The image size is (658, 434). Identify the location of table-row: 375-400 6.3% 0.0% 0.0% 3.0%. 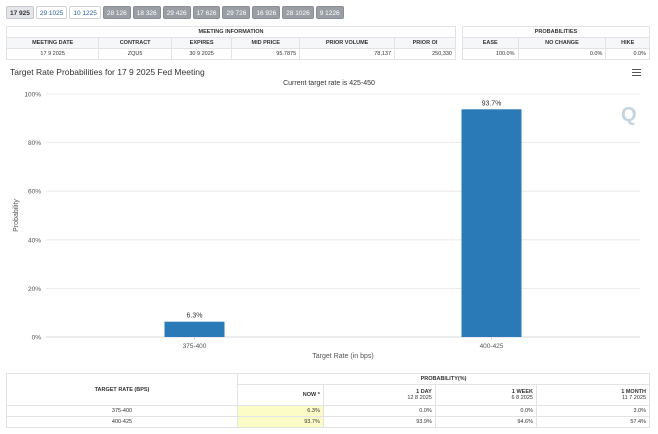
(328, 411).